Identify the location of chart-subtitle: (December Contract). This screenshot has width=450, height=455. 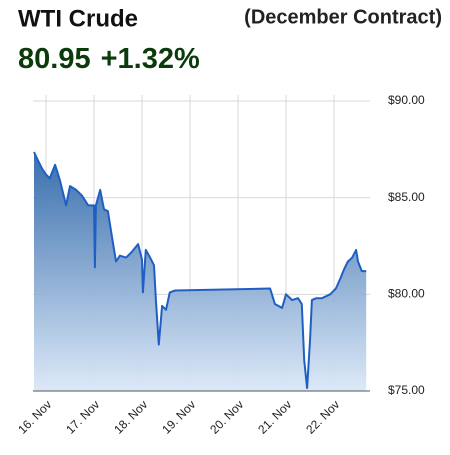
(343, 17).